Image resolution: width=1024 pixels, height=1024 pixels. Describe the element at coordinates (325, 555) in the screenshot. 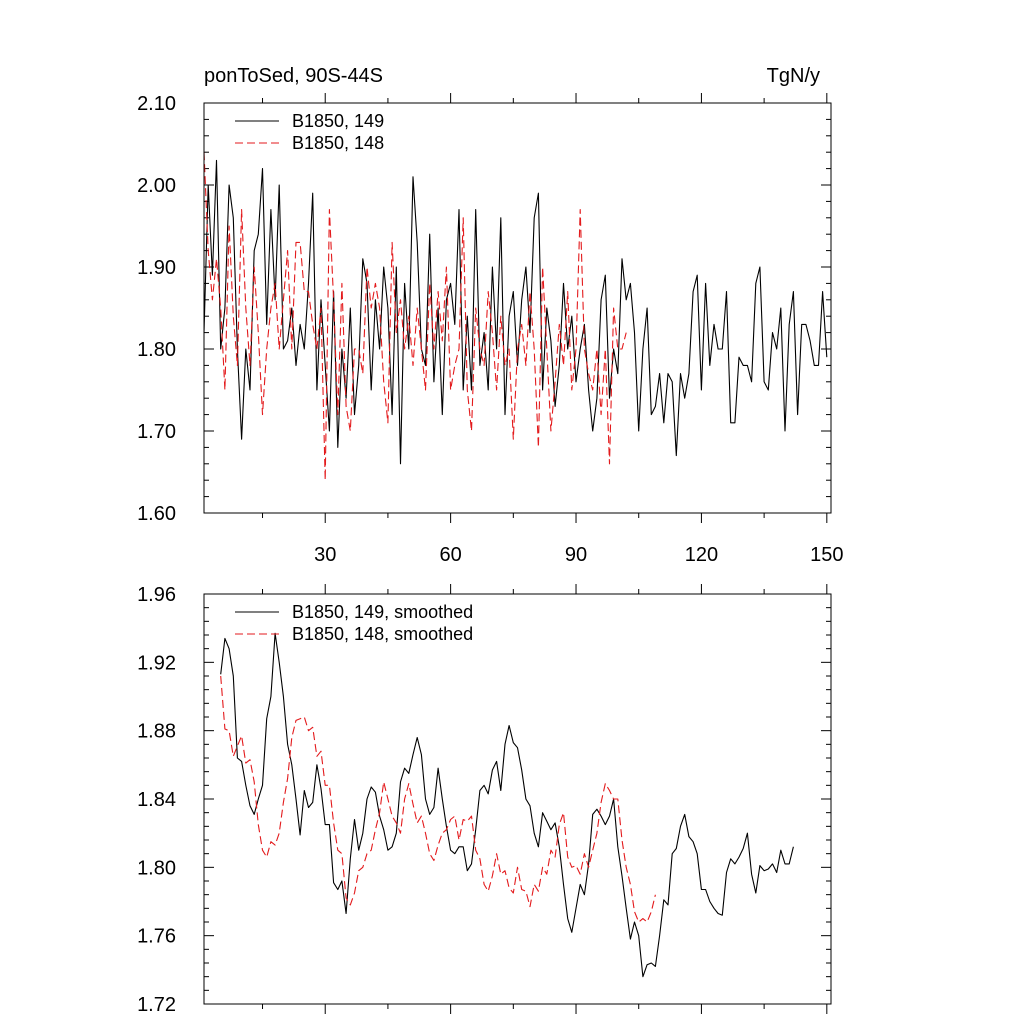

I see `x-tick-label: 30` at that location.